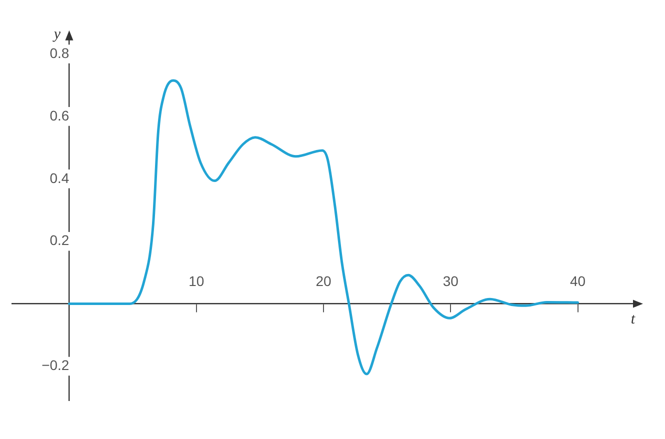 The height and width of the screenshot is (439, 665). Describe the element at coordinates (578, 281) in the screenshot. I see `x-tick-label: 40` at that location.